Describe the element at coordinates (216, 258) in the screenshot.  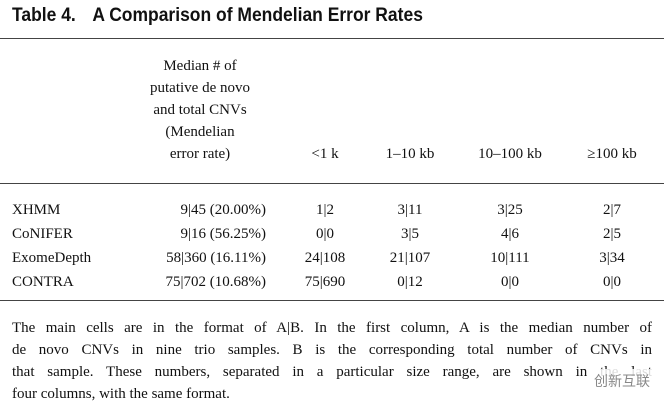
I see `cell: 58|360 (16.11%)` at that location.